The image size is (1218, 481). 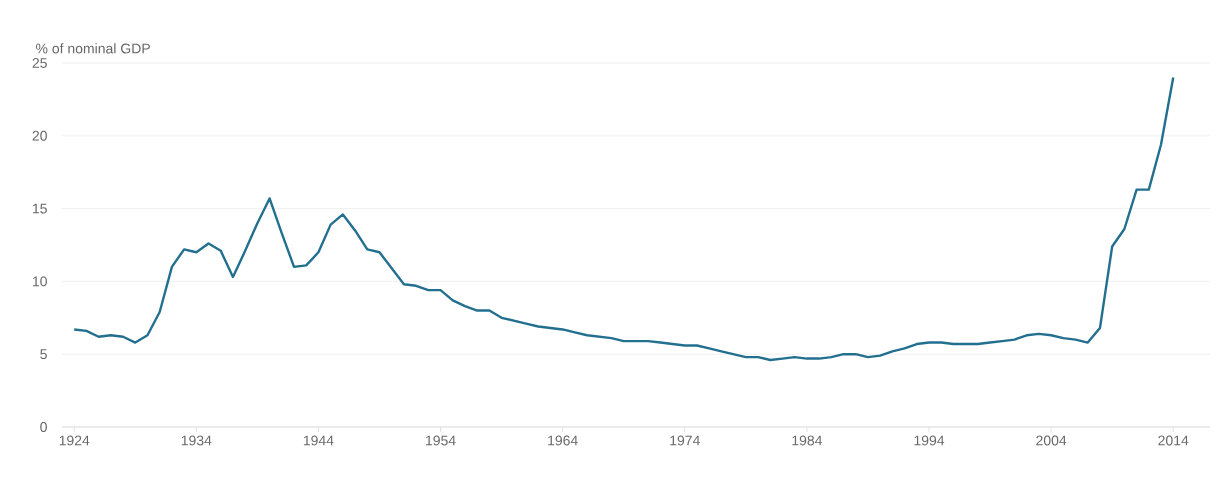 I want to click on y-tick-label: 25, so click(x=39, y=63).